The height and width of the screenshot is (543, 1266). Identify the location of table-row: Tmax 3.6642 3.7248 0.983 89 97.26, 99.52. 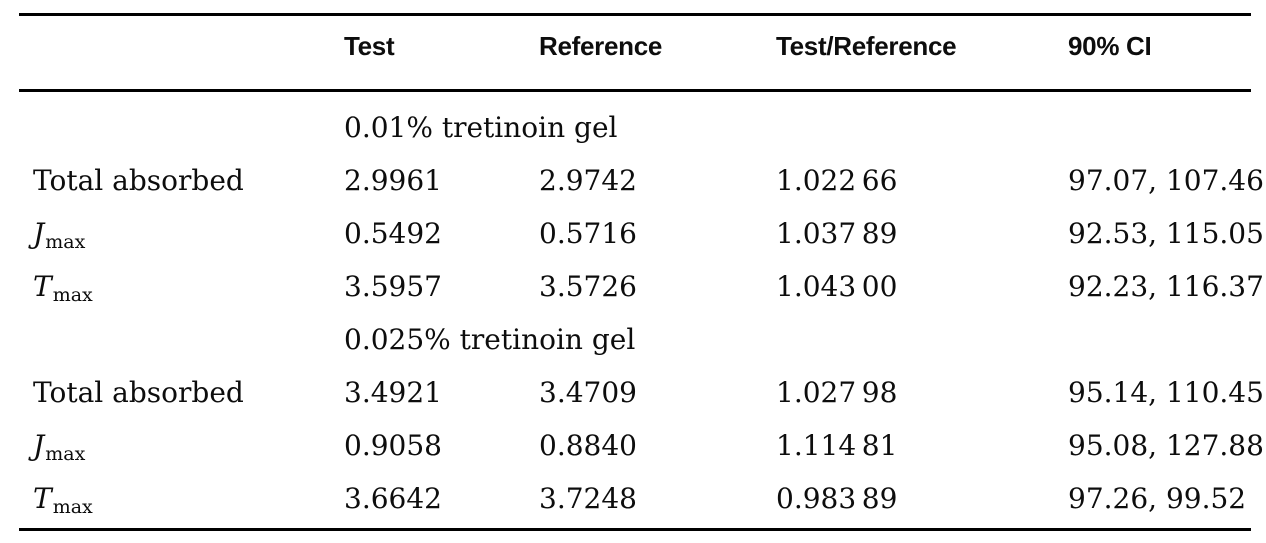
(635, 498).